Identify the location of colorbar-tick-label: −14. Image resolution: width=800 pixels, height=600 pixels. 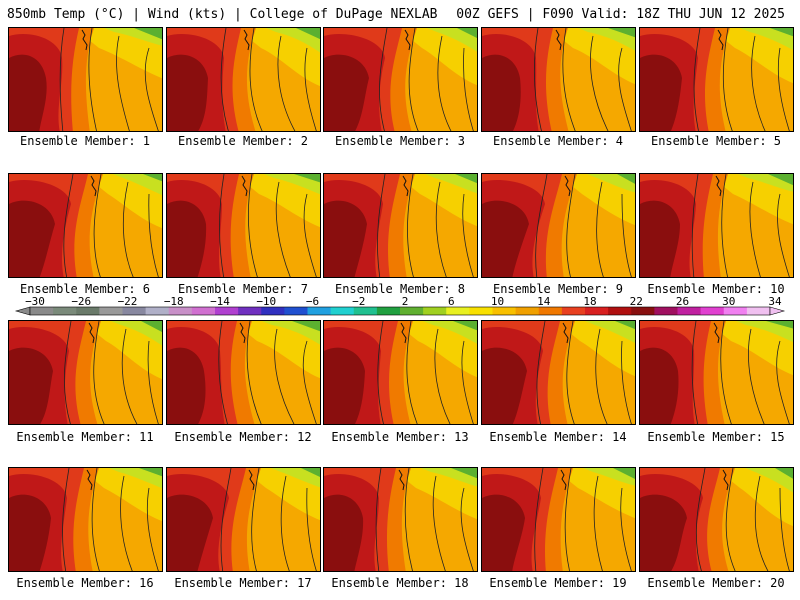
(220, 302).